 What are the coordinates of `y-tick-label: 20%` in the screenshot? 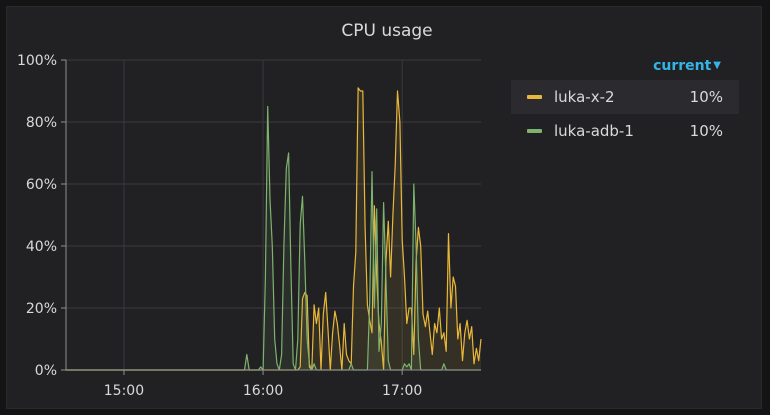 It's located at (41, 309).